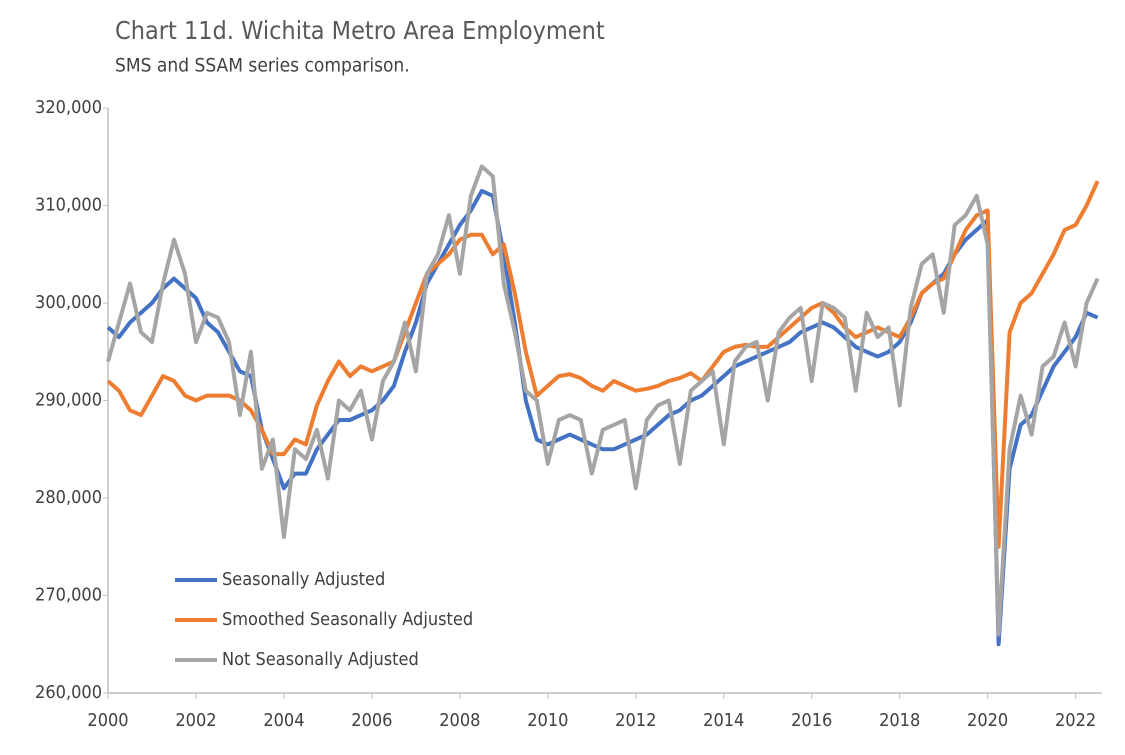  I want to click on y-tick-label: 260,000, so click(68, 692).